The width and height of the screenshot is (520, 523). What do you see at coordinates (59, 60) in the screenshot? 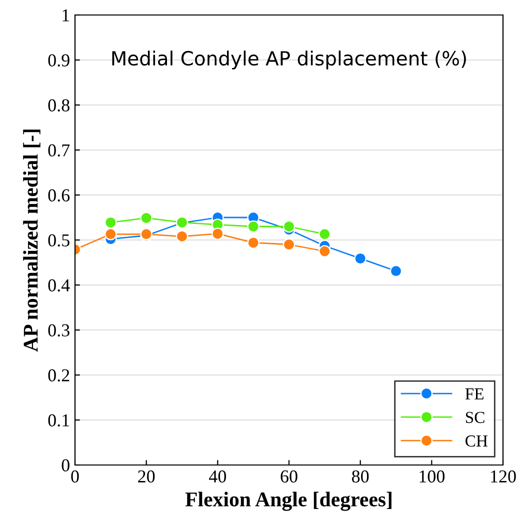
I see `y-tick-label: 0.9` at bounding box center [59, 60].